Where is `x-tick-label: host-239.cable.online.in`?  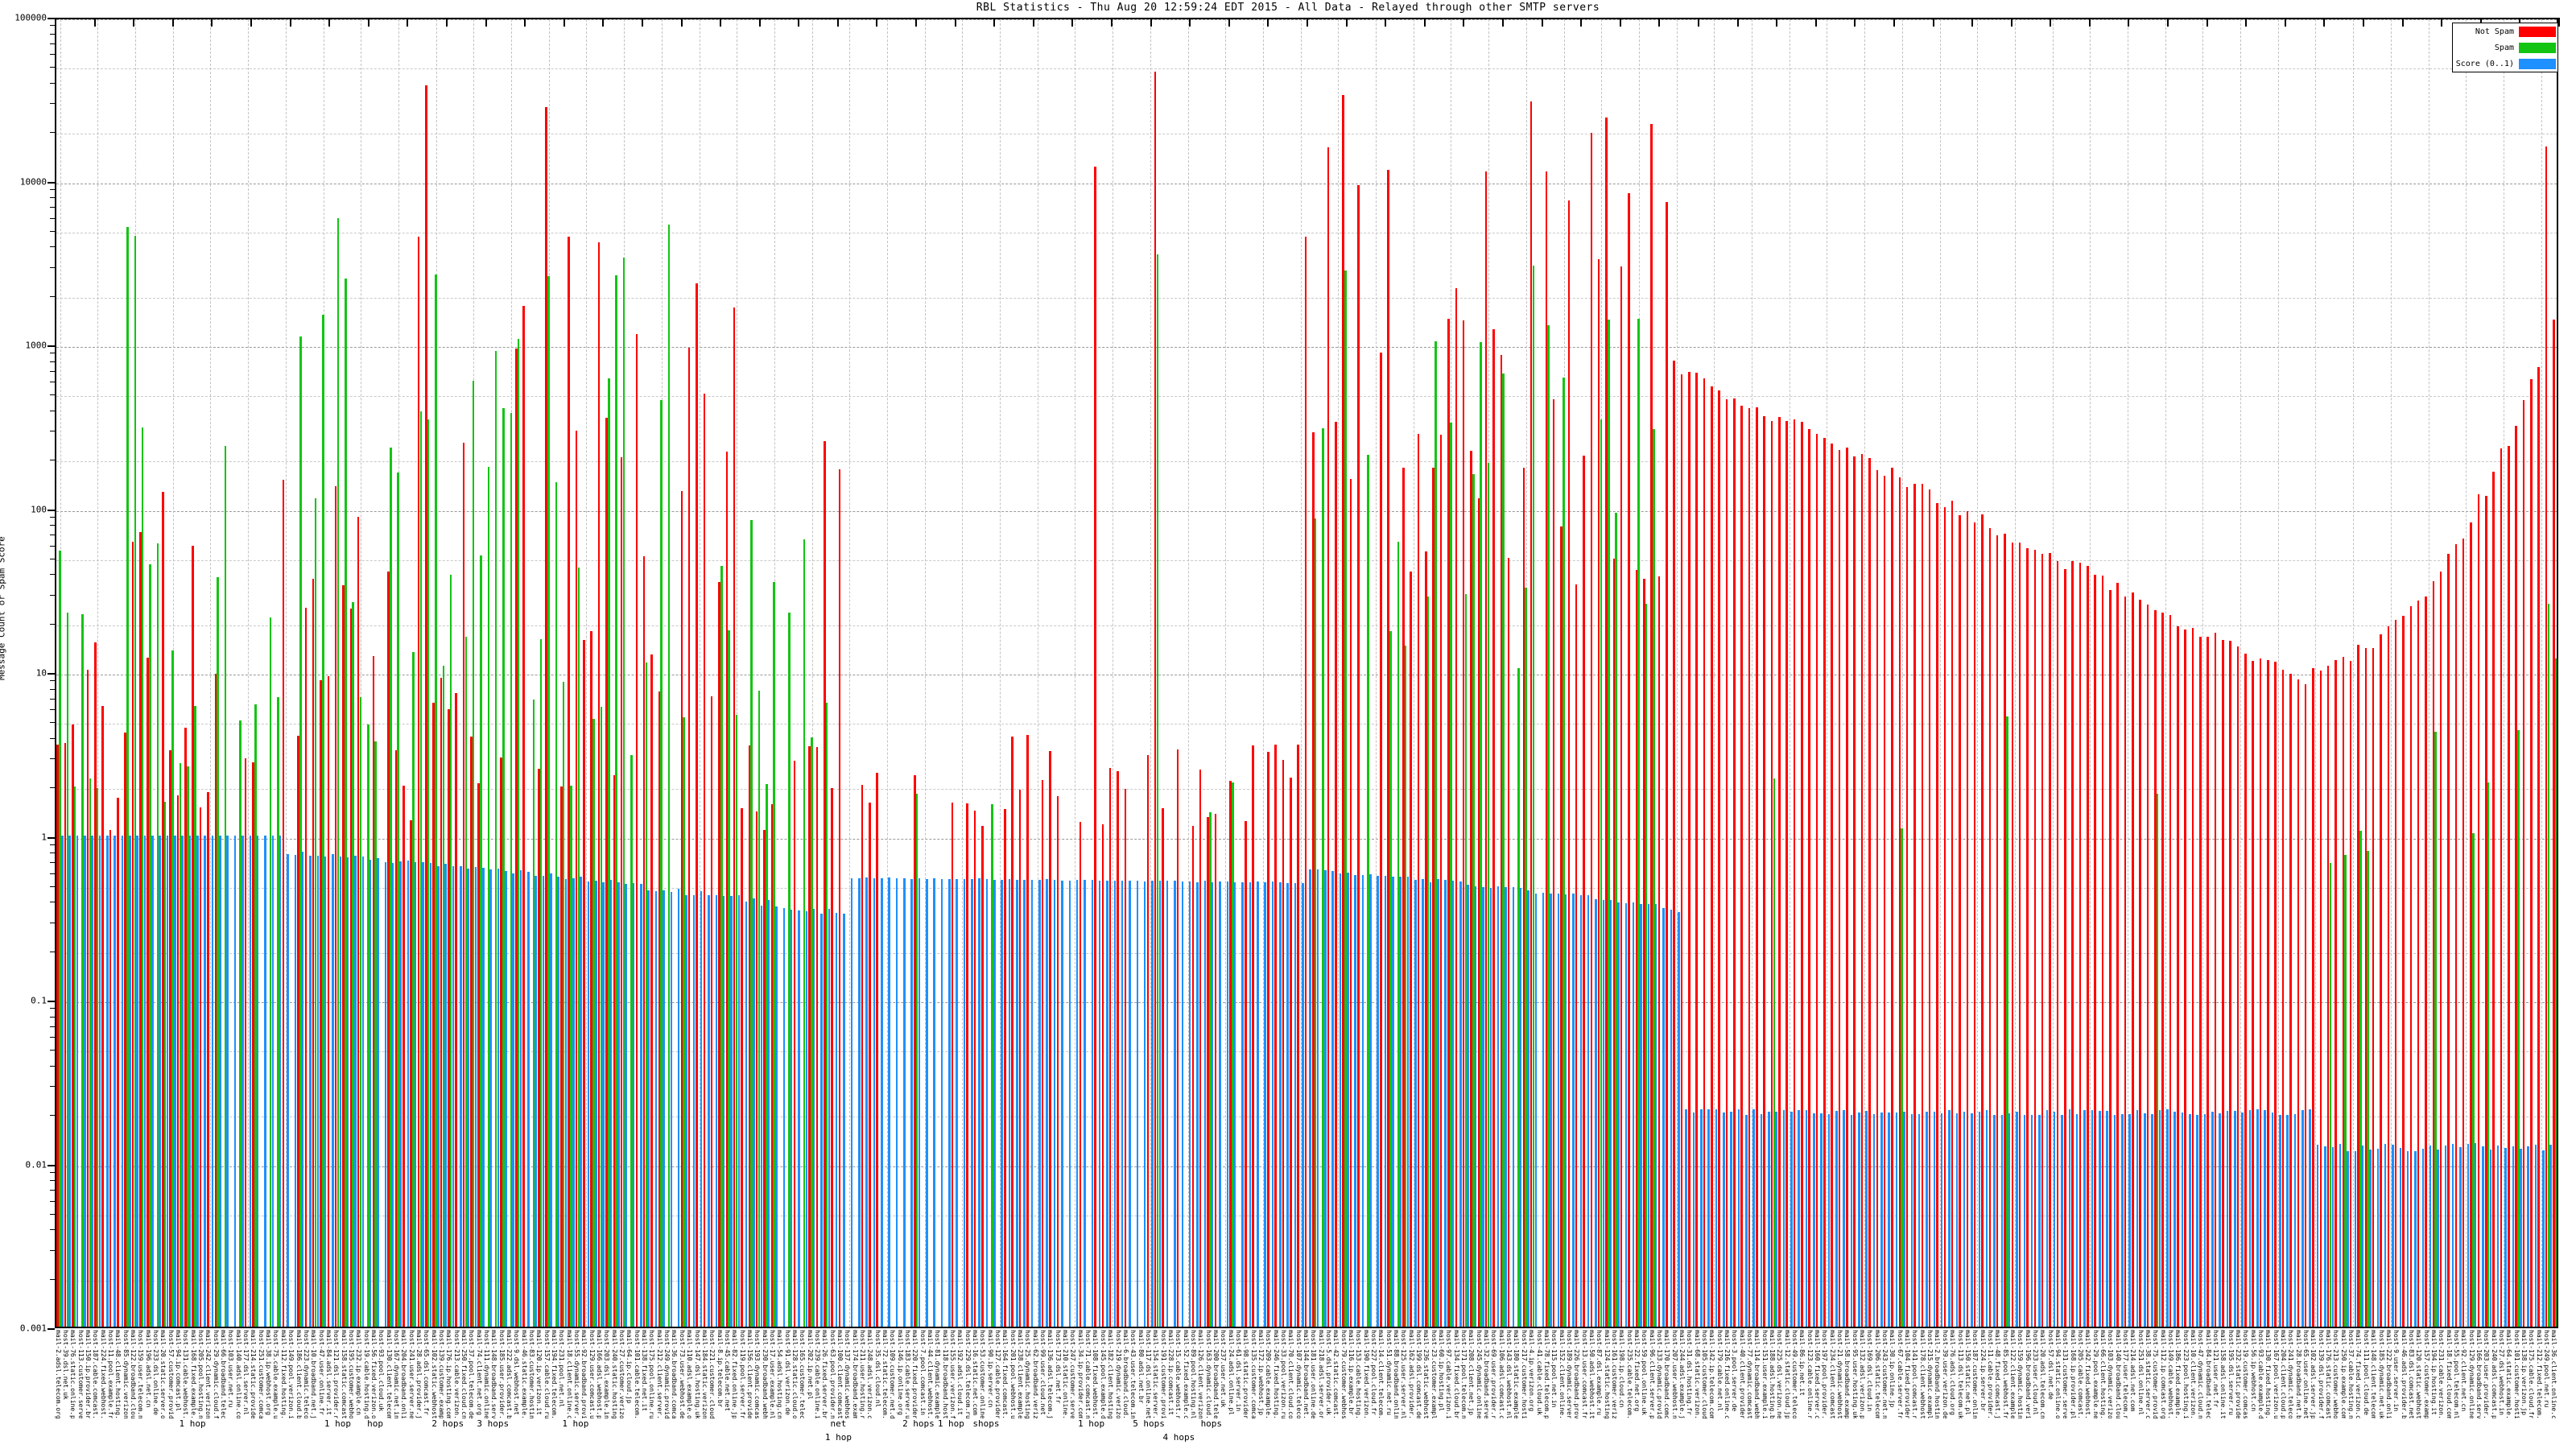
x-tick-label: host-239.cable.online.in is located at coordinates (817, 1374).